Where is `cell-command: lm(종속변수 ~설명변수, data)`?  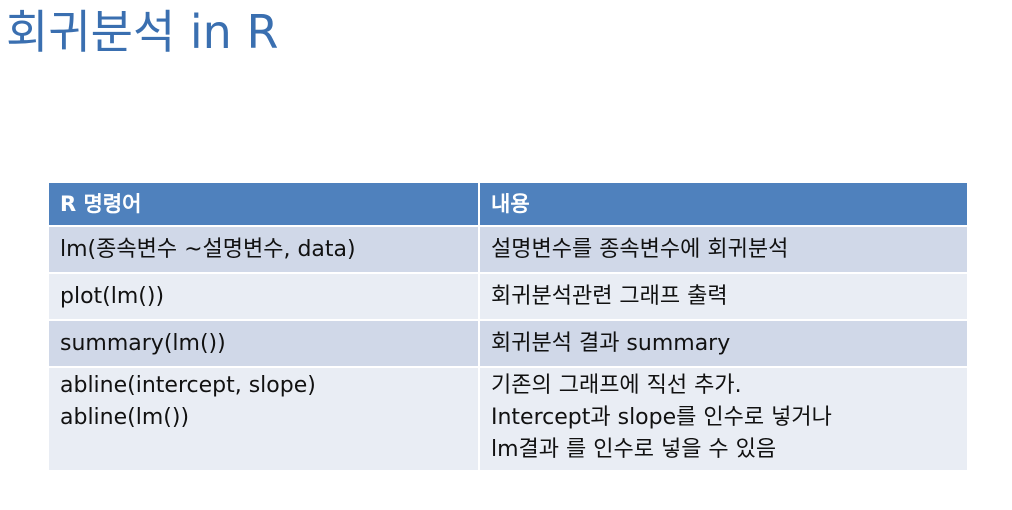
cell-command: lm(종속변수 ~설명변수, data) is located at coordinates (264, 249).